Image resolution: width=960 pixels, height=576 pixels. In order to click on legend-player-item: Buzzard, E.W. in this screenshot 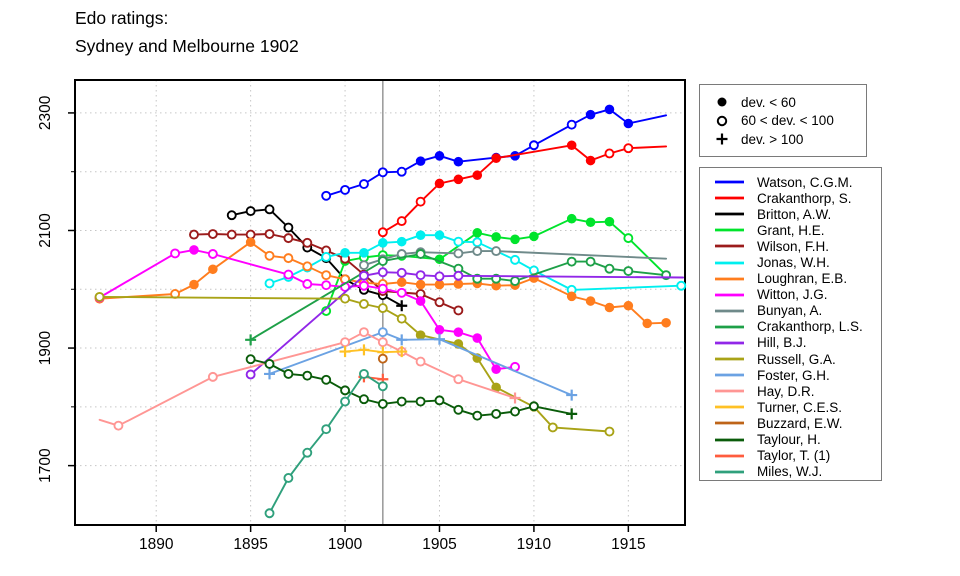, I will do `click(796, 423)`.